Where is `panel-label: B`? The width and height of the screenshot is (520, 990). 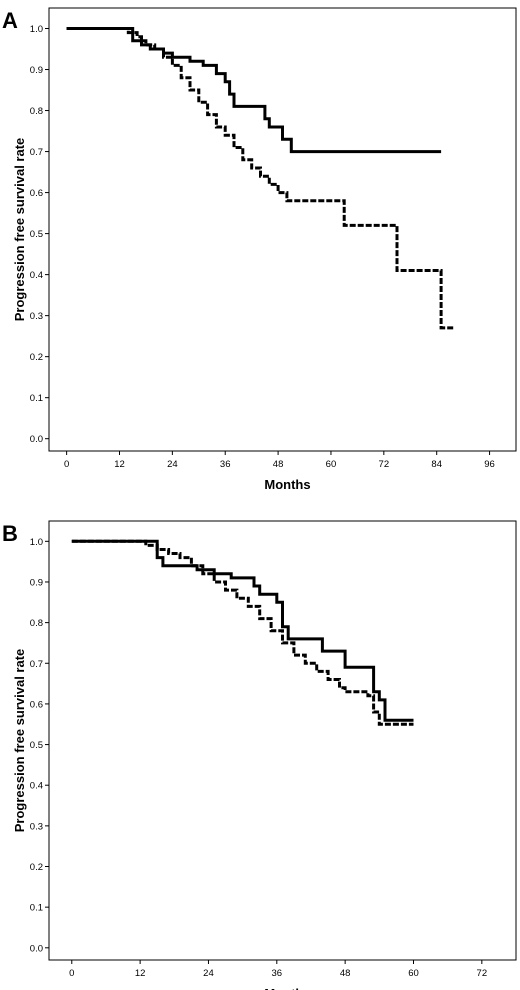
panel-label: B is located at coordinates (10, 533).